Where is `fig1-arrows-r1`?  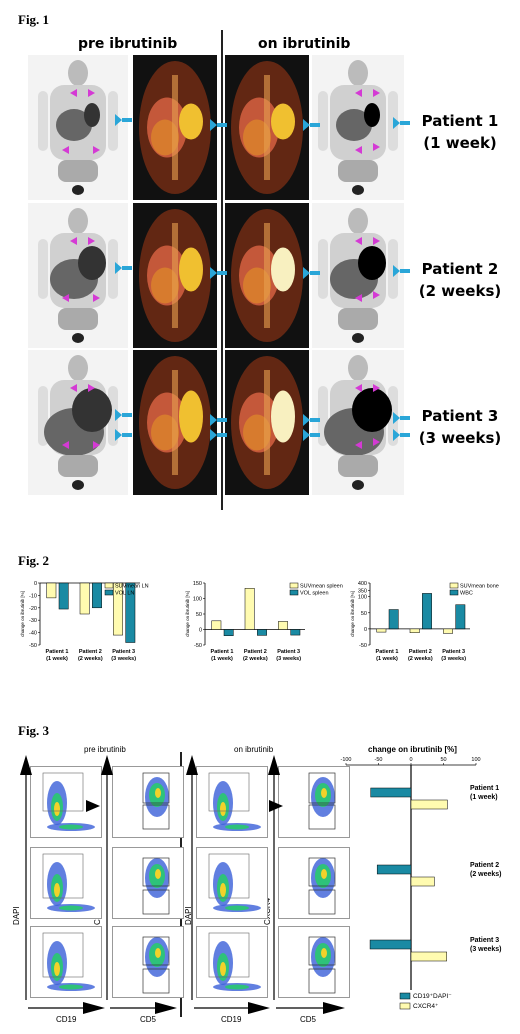
fig1-arrows-r1 is located at coordinates (236, 121).